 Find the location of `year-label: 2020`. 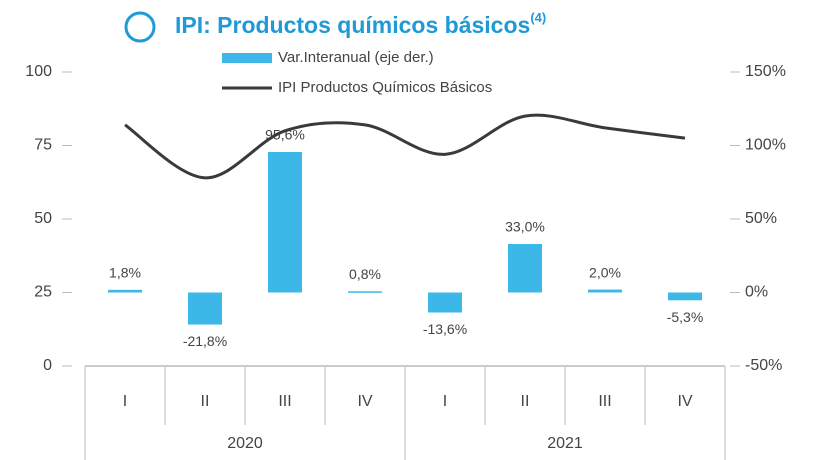

year-label: 2020 is located at coordinates (245, 443).